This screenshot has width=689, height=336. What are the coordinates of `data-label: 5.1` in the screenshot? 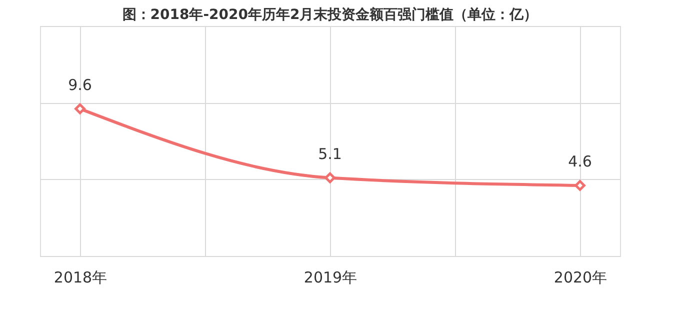 It's located at (330, 153).